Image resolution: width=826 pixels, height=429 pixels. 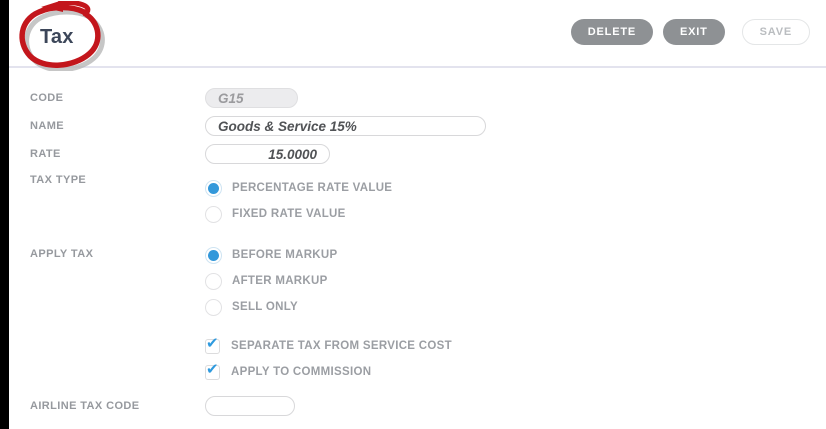 I want to click on red-circle-highlight-icon, so click(x=62, y=36).